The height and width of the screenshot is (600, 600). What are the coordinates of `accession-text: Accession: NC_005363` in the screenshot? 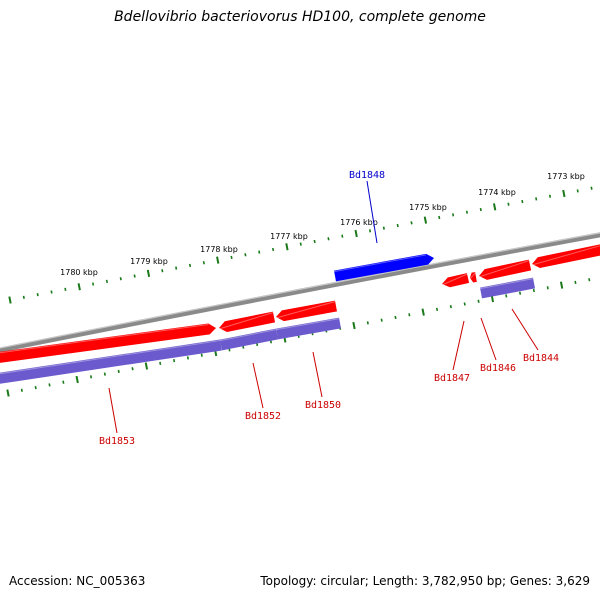 It's located at (77, 581).